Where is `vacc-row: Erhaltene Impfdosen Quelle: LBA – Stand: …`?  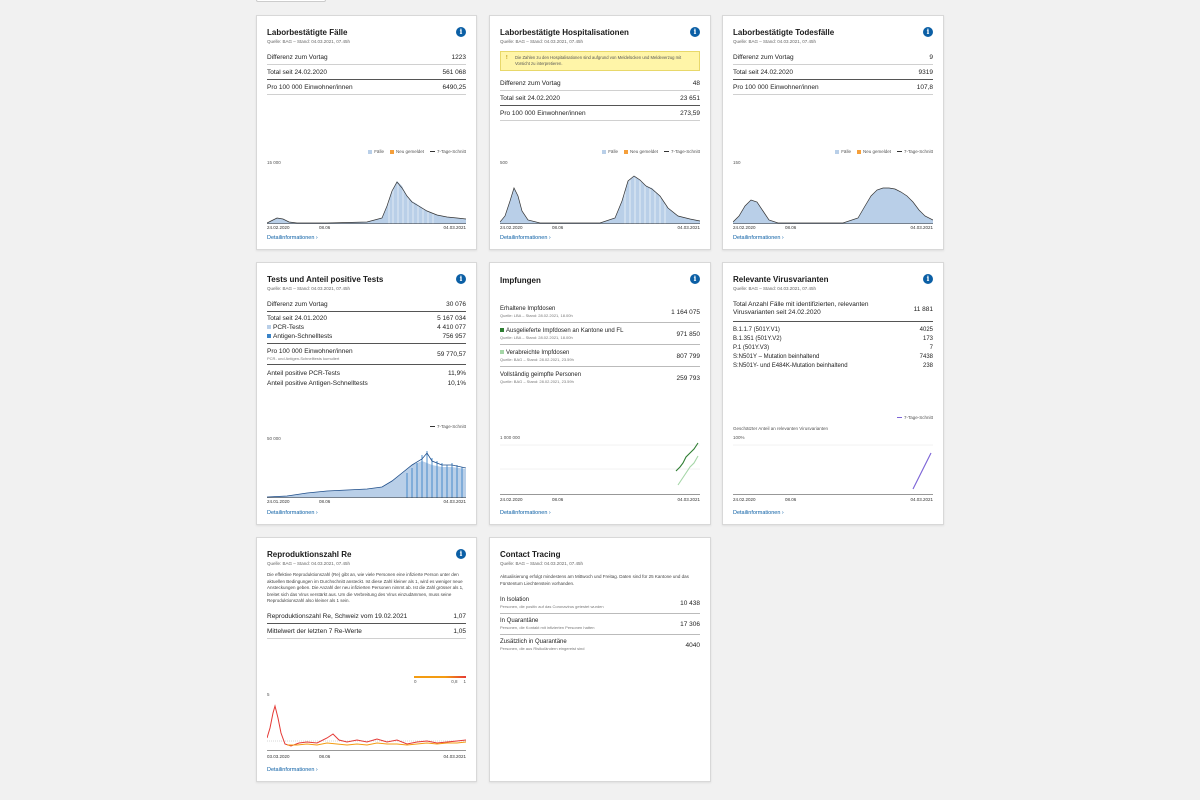 vacc-row: Erhaltene Impfdosen Quelle: LBA – Stand: … is located at coordinates (600, 312).